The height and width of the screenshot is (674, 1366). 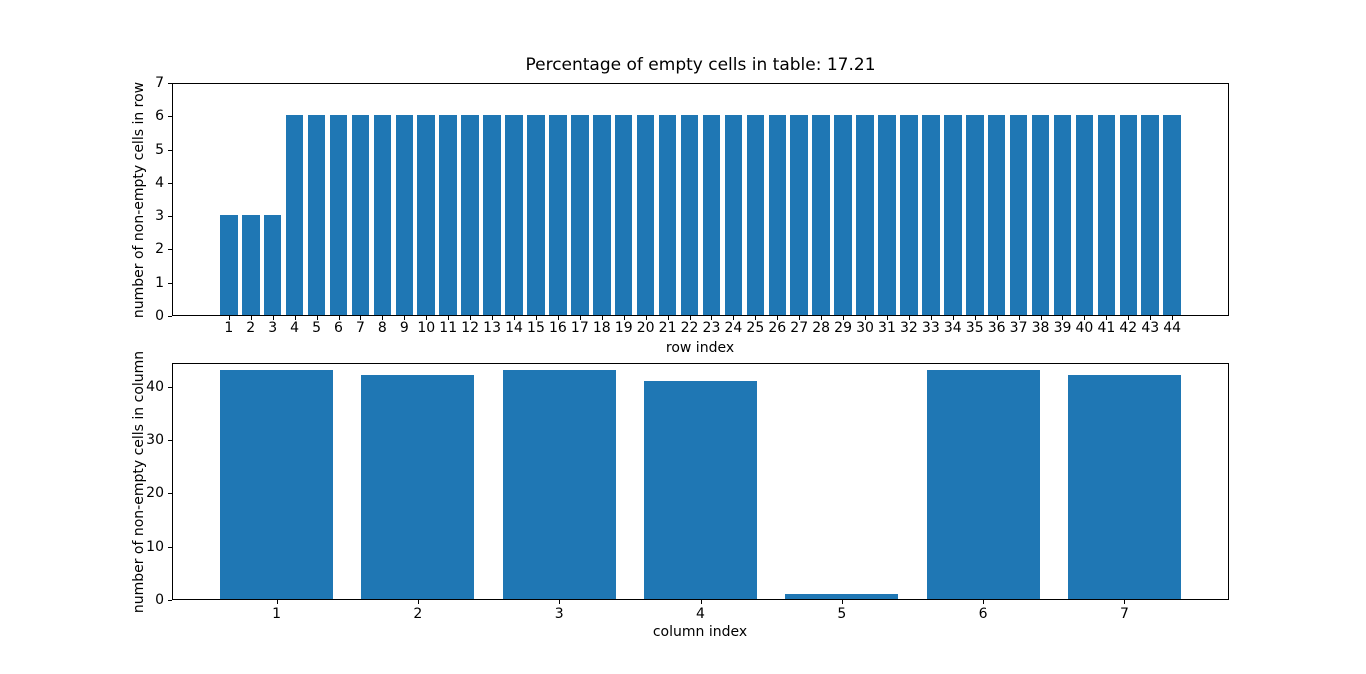 I want to click on row-chart-x-tick-label: 19, so click(x=623, y=328).